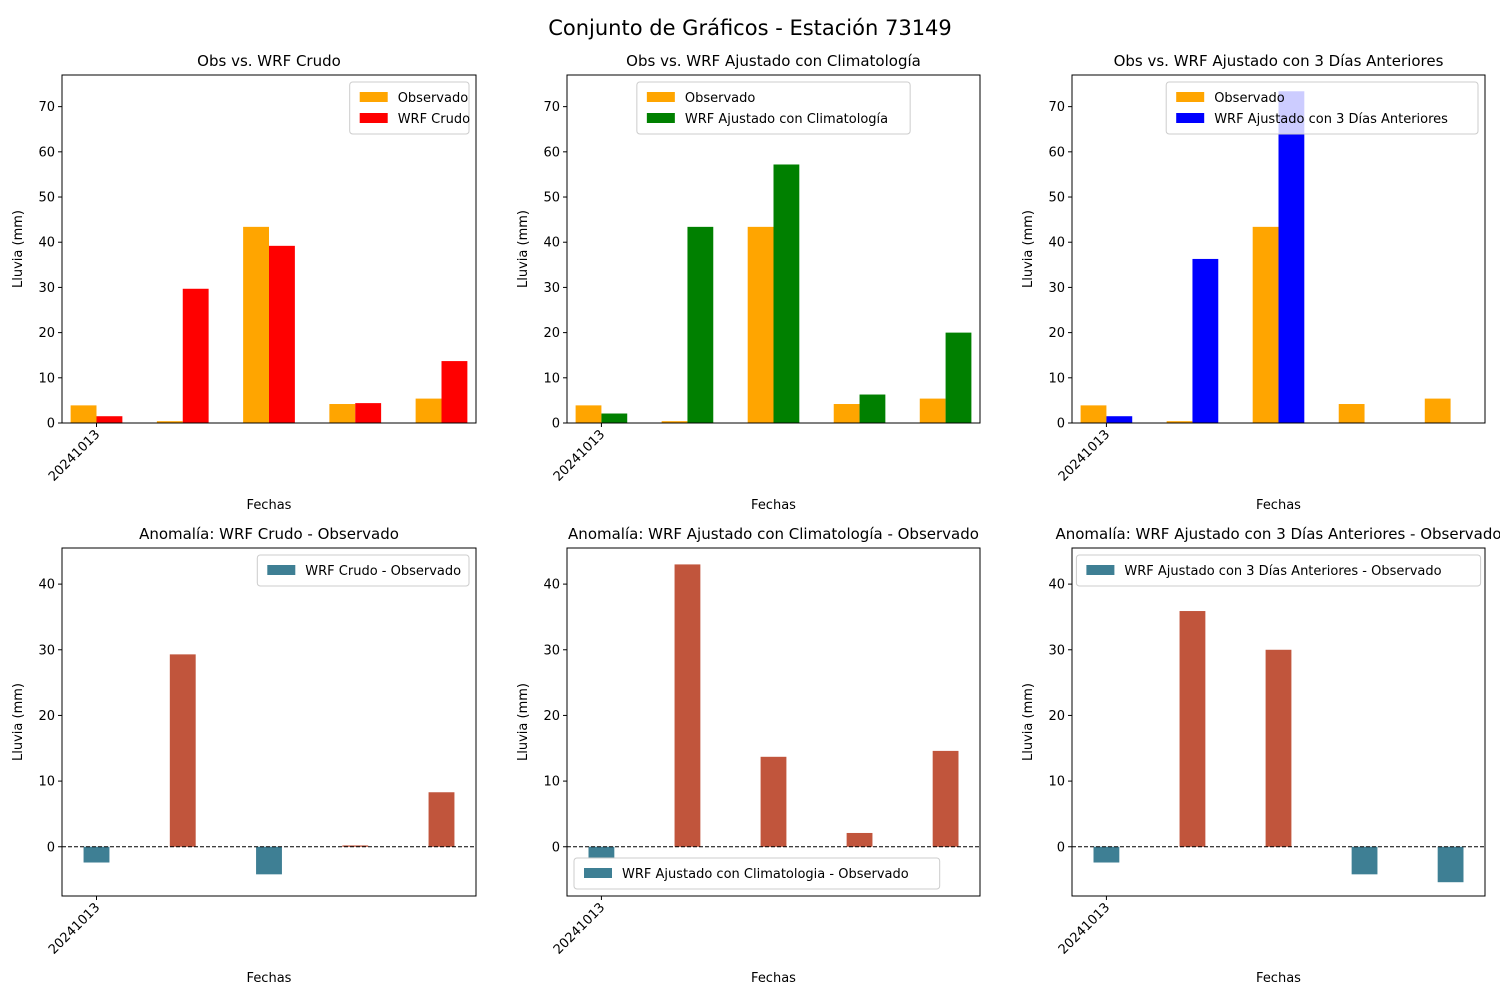  What do you see at coordinates (434, 119) in the screenshot?
I see `legend-label: WRF Crudo` at bounding box center [434, 119].